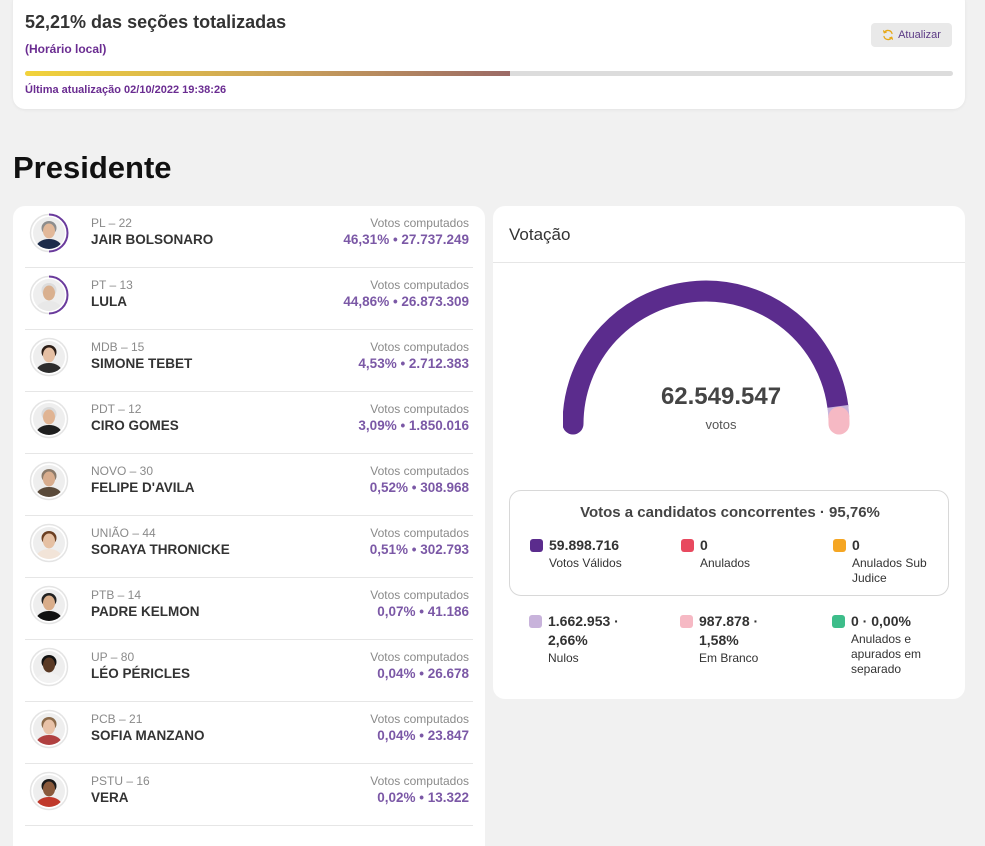 Image resolution: width=985 pixels, height=846 pixels. What do you see at coordinates (152, 239) in the screenshot?
I see `candidate-name: JAIR BOLSONARO` at bounding box center [152, 239].